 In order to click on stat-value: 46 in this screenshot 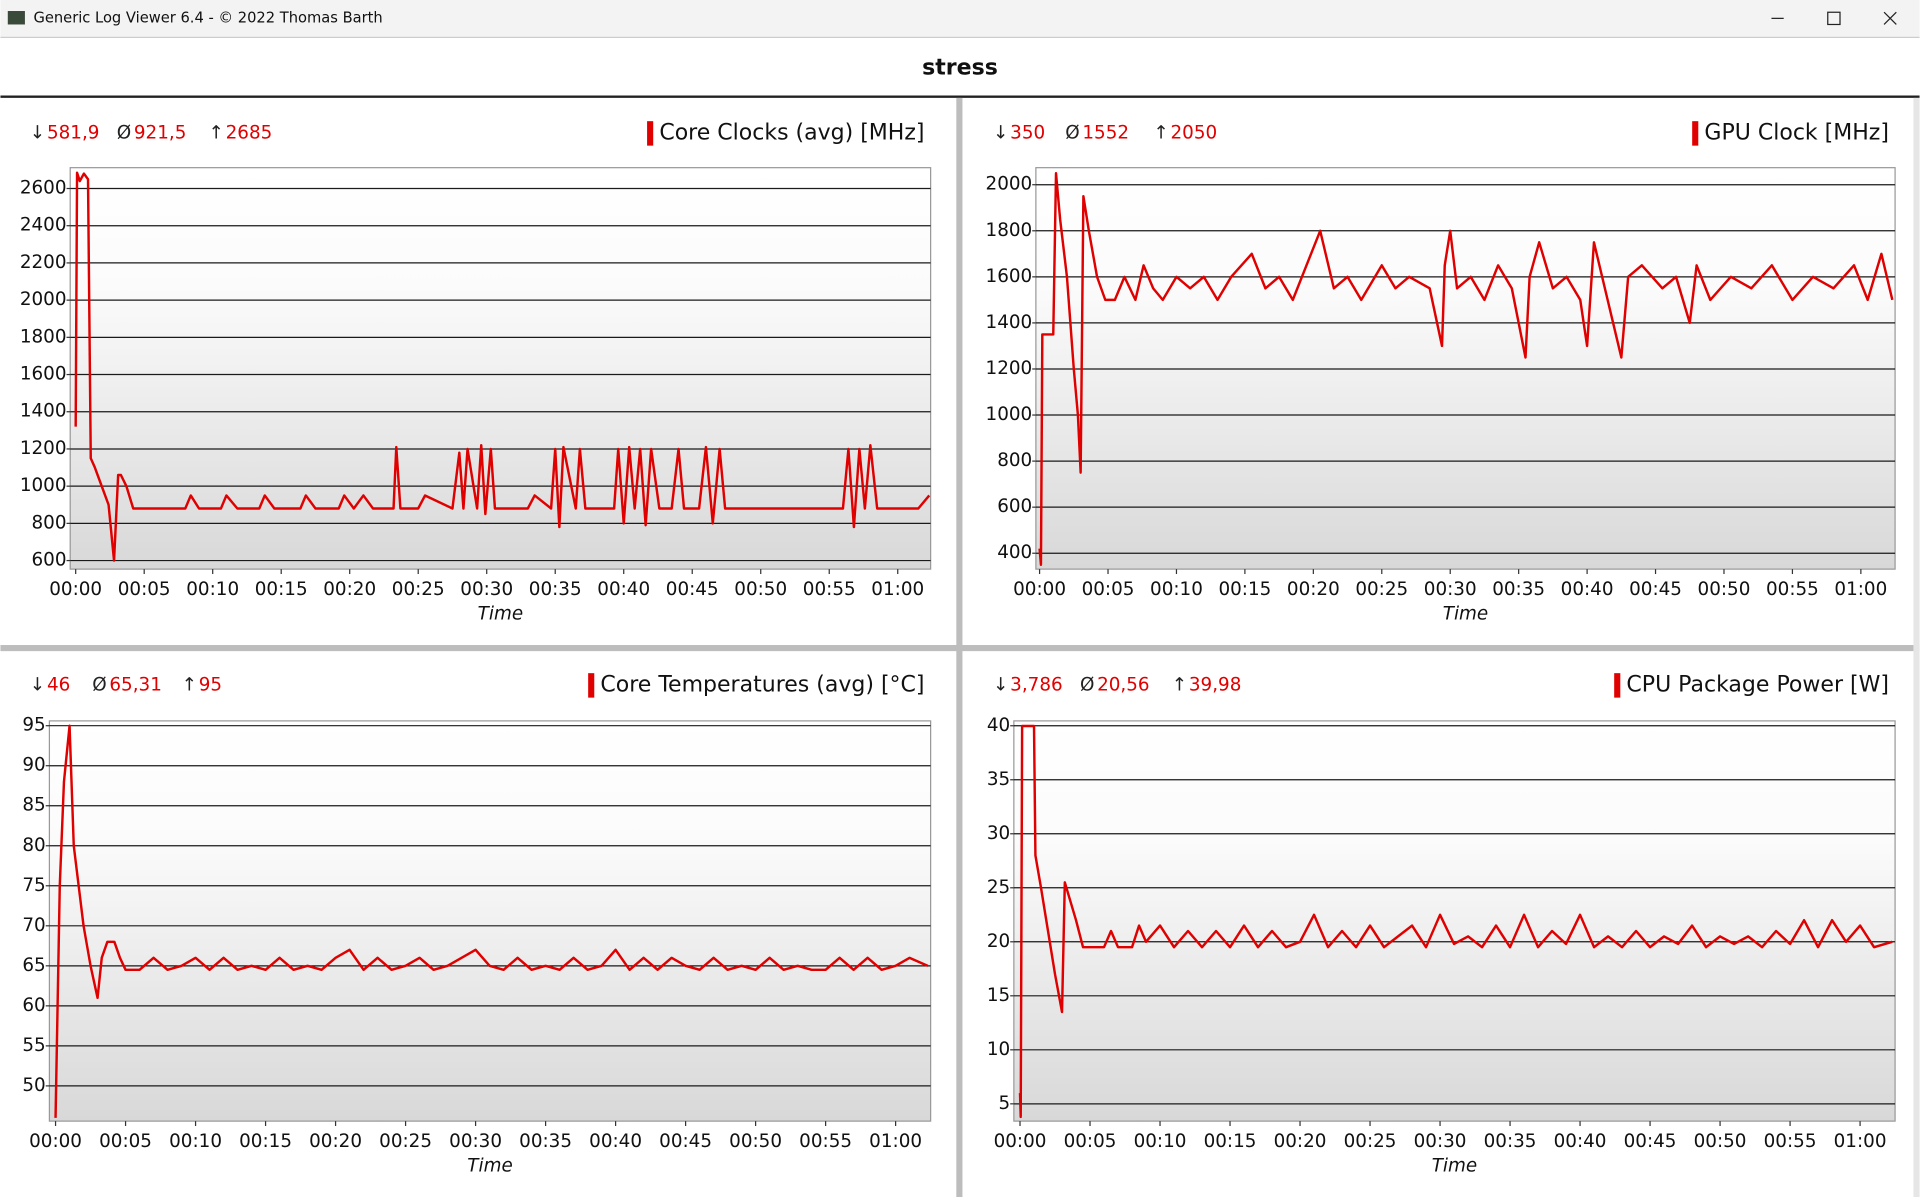, I will do `click(58, 684)`.